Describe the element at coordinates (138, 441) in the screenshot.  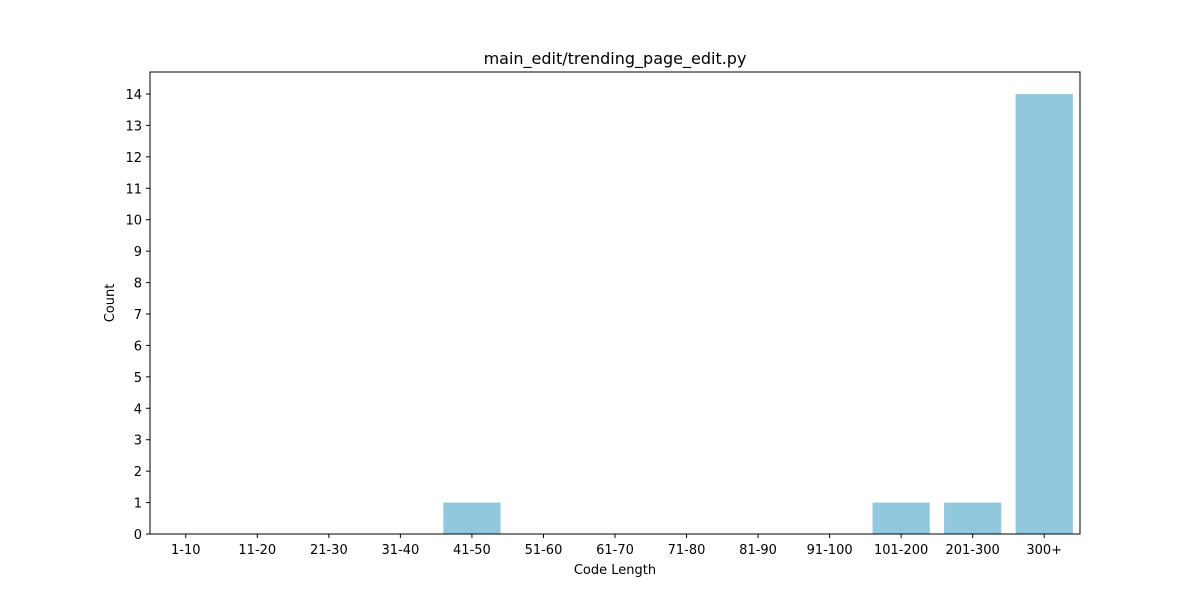
I see `y-tick-label: 3` at that location.